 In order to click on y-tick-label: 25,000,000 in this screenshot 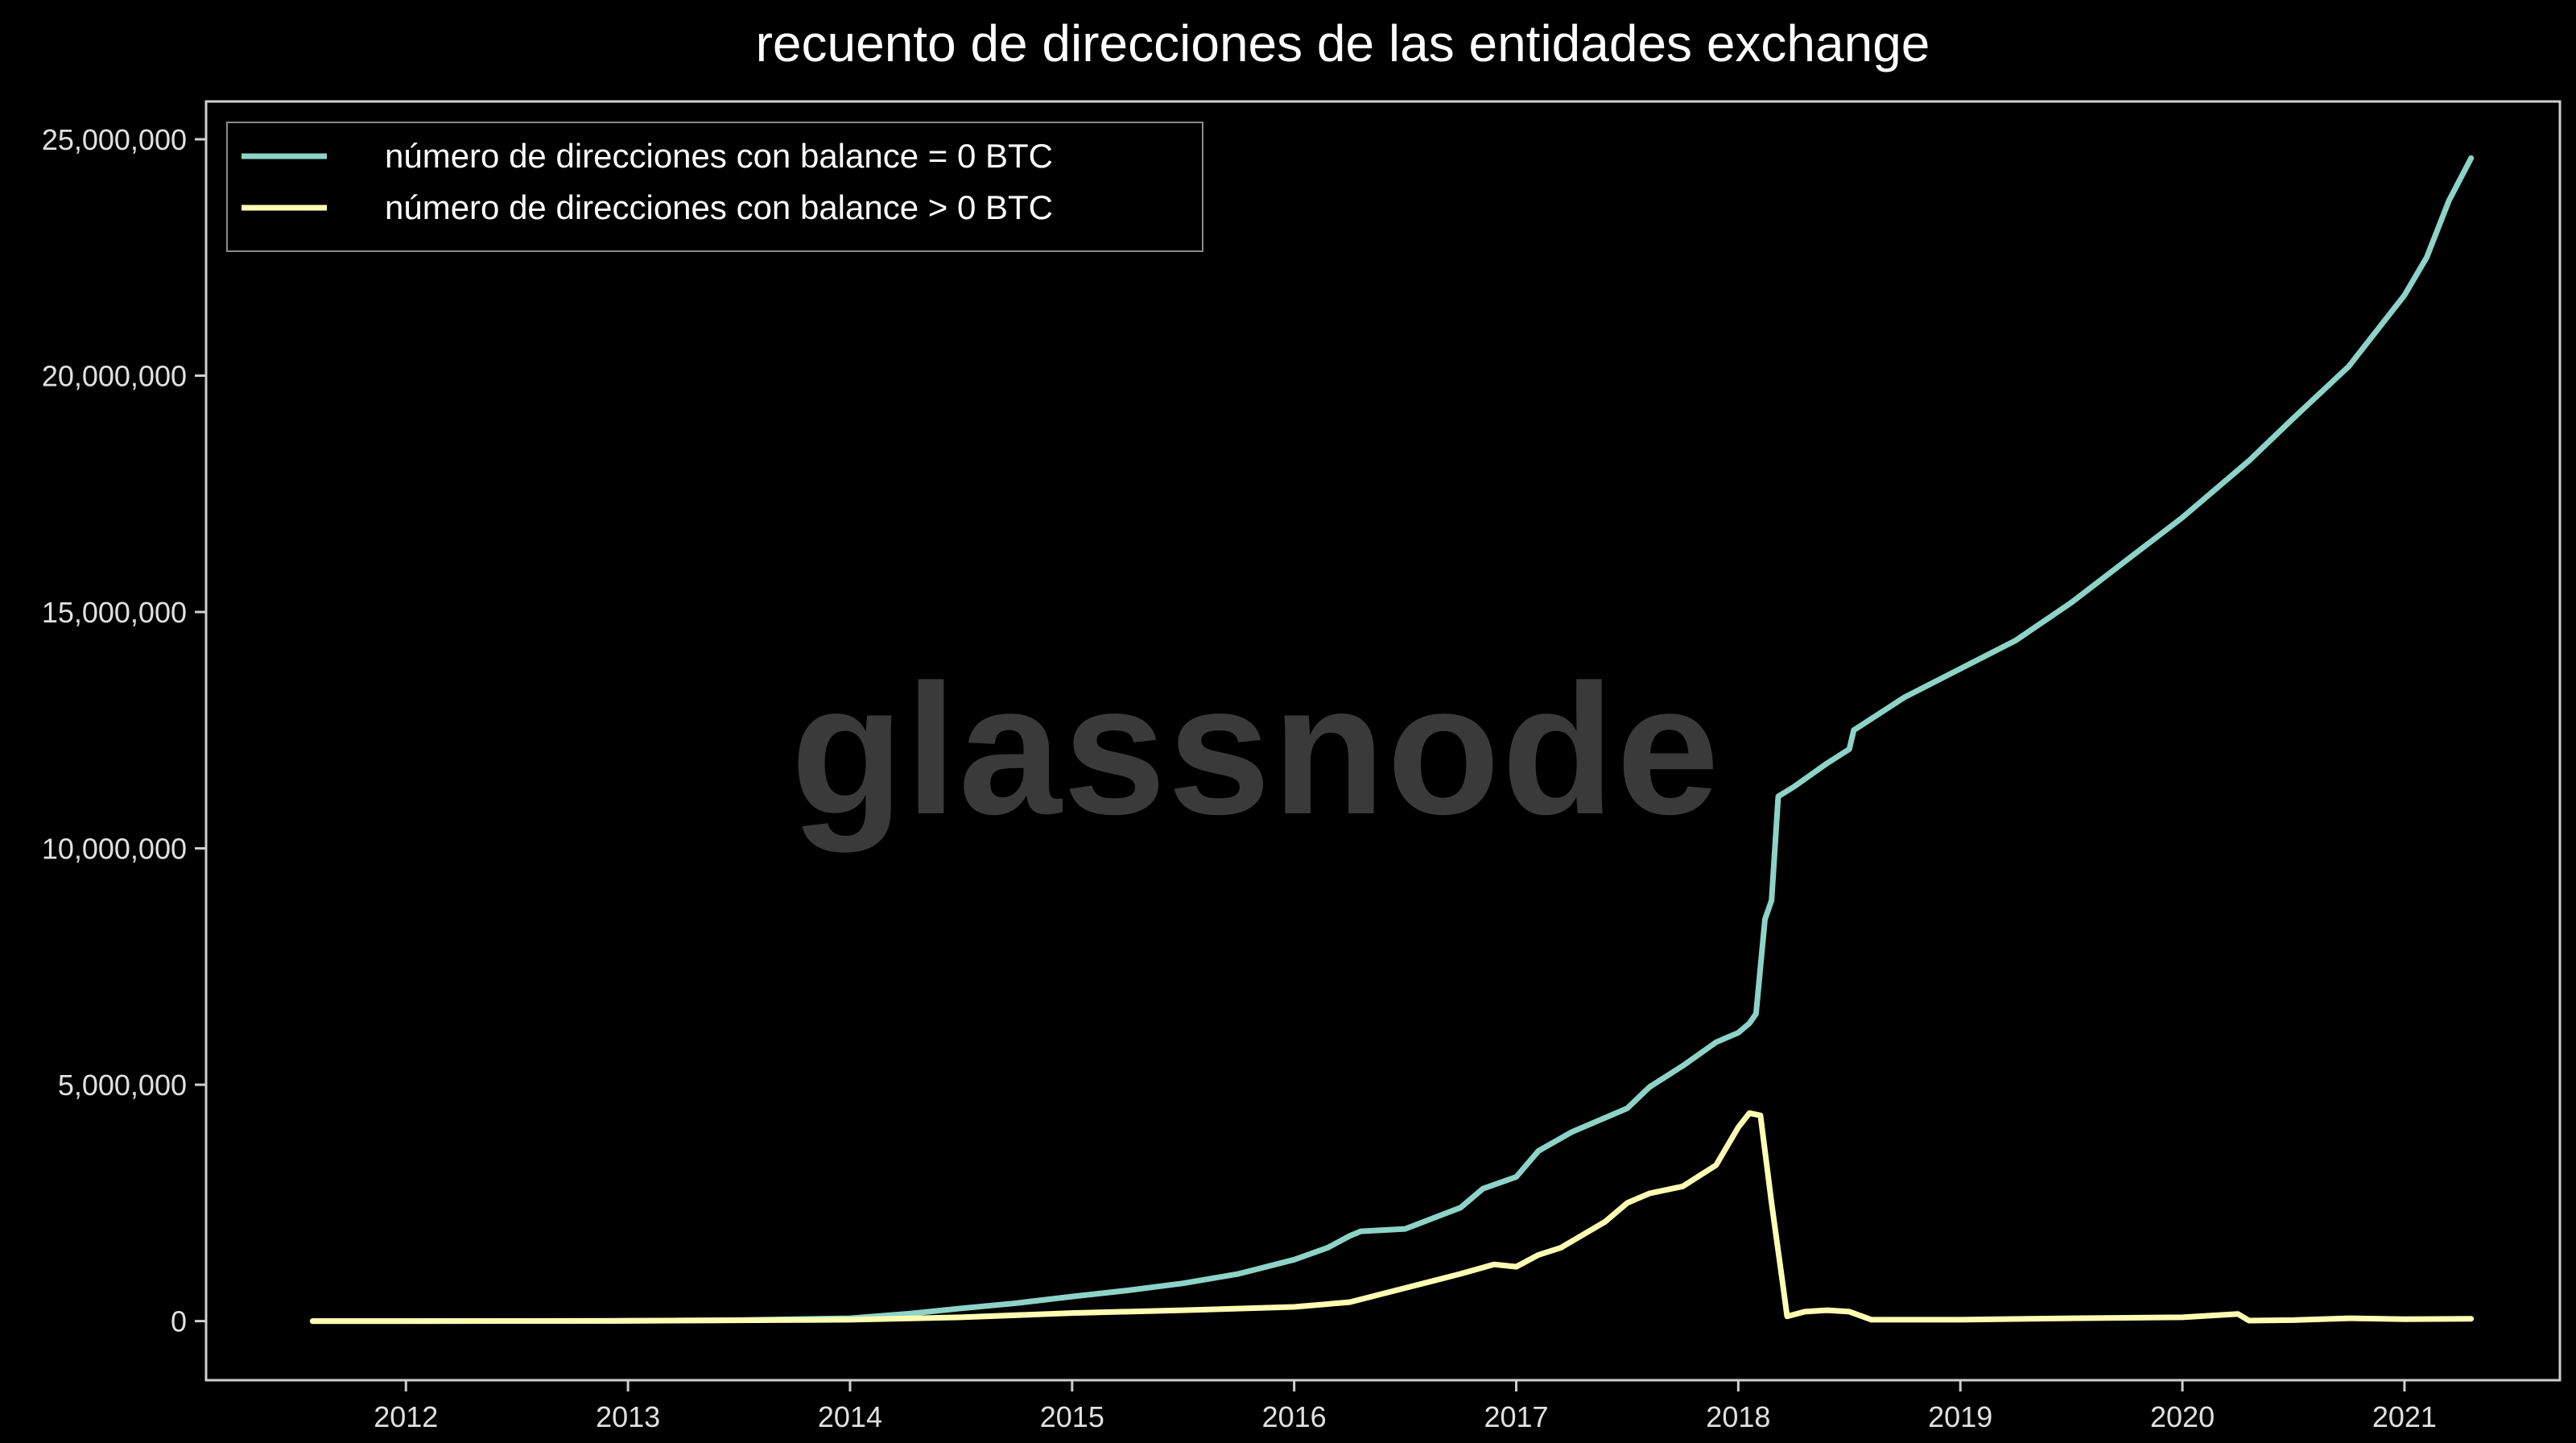, I will do `click(114, 139)`.